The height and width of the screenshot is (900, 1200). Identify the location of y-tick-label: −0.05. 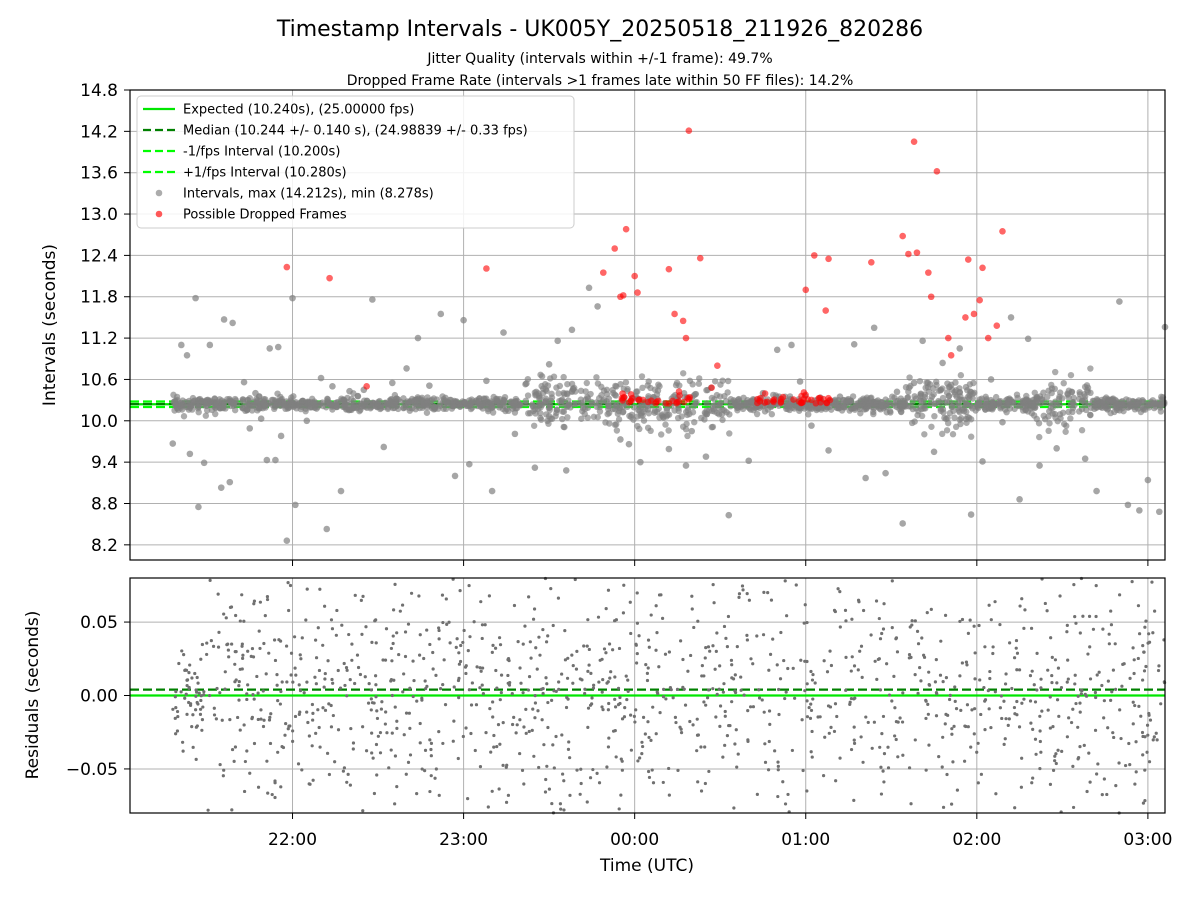
(92, 770).